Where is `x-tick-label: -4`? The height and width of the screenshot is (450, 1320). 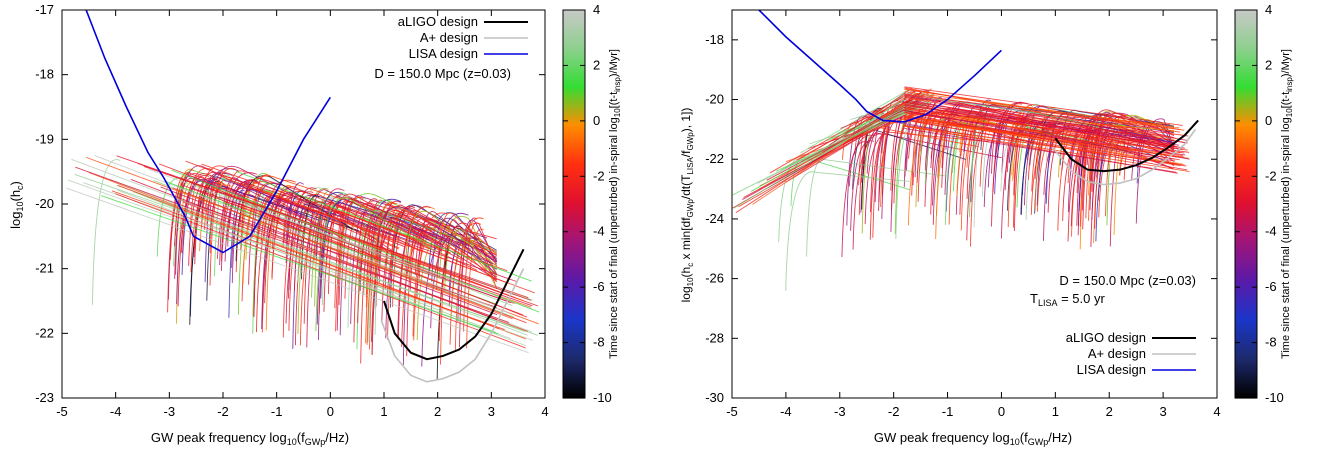 x-tick-label: -4 is located at coordinates (116, 411).